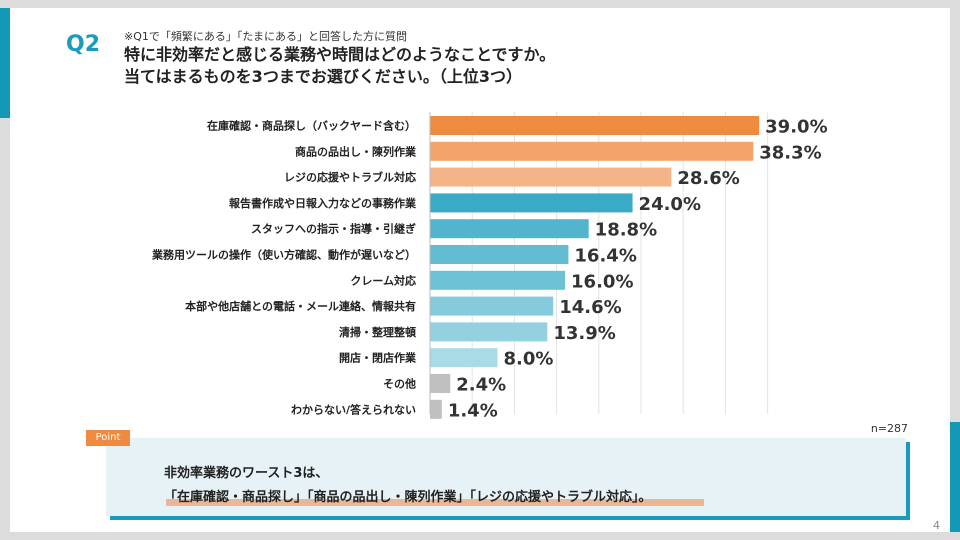  I want to click on point-highlight, so click(435, 502).